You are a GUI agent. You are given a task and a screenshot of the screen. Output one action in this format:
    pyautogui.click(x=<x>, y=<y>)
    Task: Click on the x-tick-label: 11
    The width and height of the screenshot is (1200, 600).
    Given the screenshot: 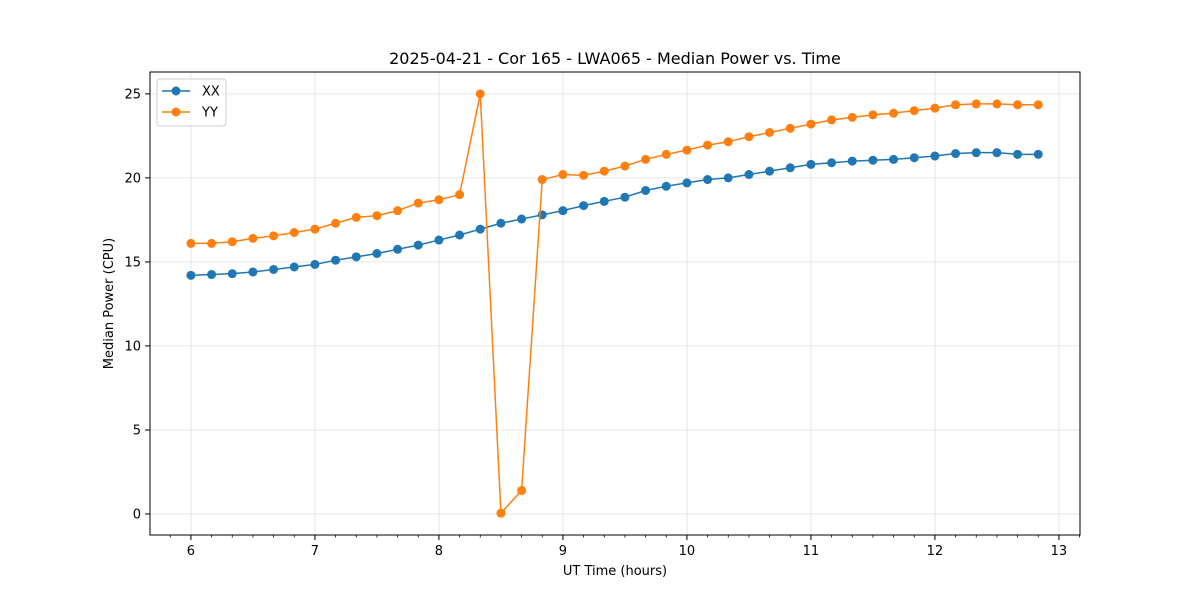 What is the action you would take?
    pyautogui.click(x=811, y=551)
    